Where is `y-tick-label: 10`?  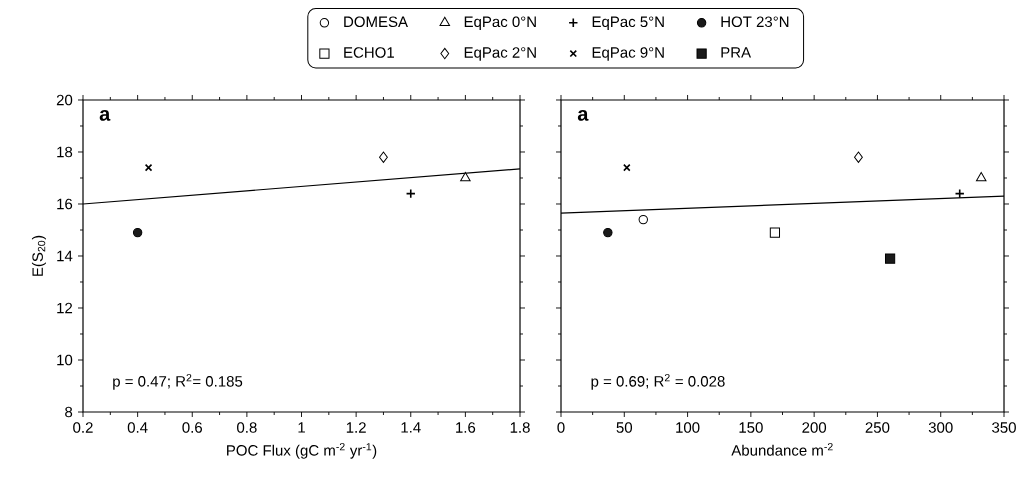 y-tick-label: 10 is located at coordinates (65, 360).